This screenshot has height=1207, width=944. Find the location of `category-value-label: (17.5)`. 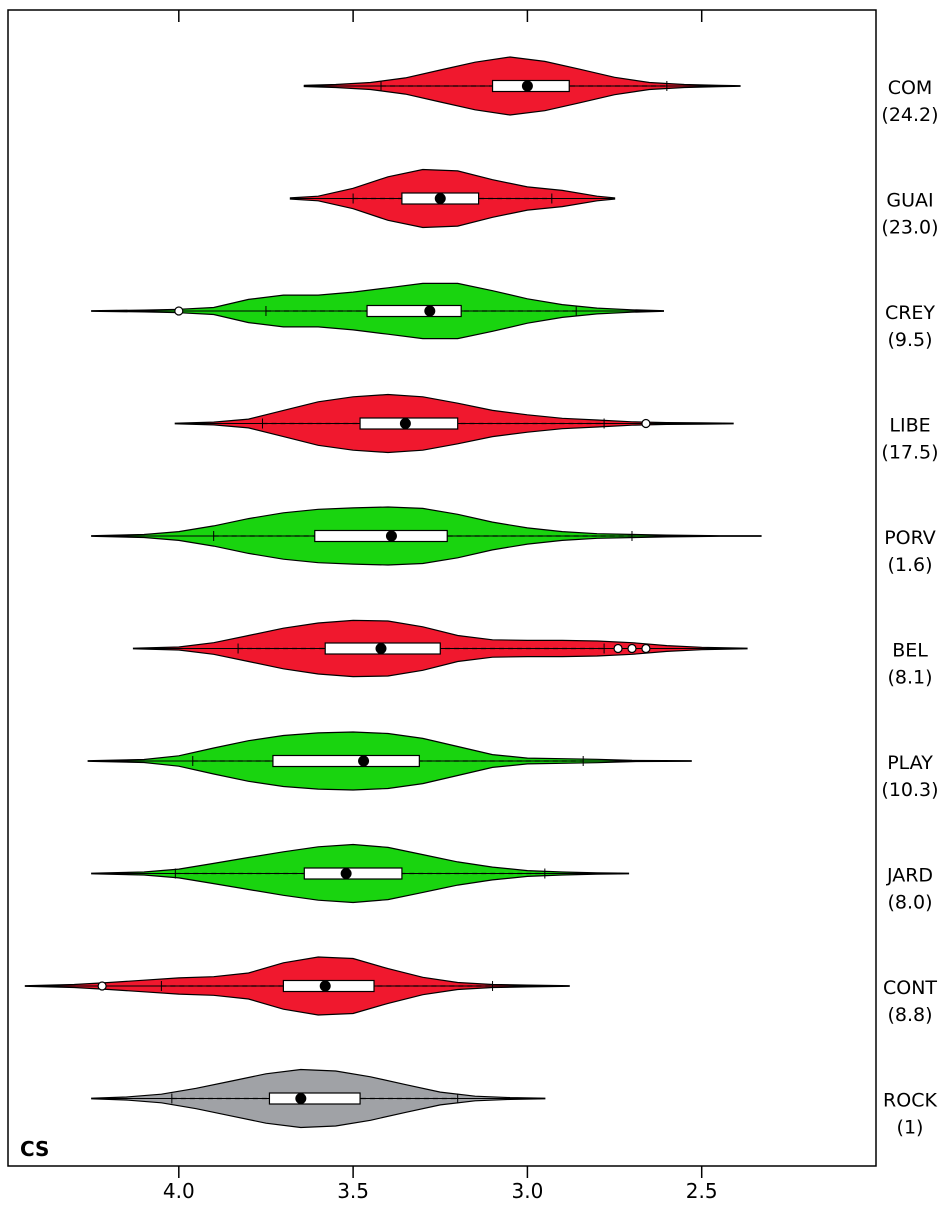

category-value-label: (17.5) is located at coordinates (909, 453).